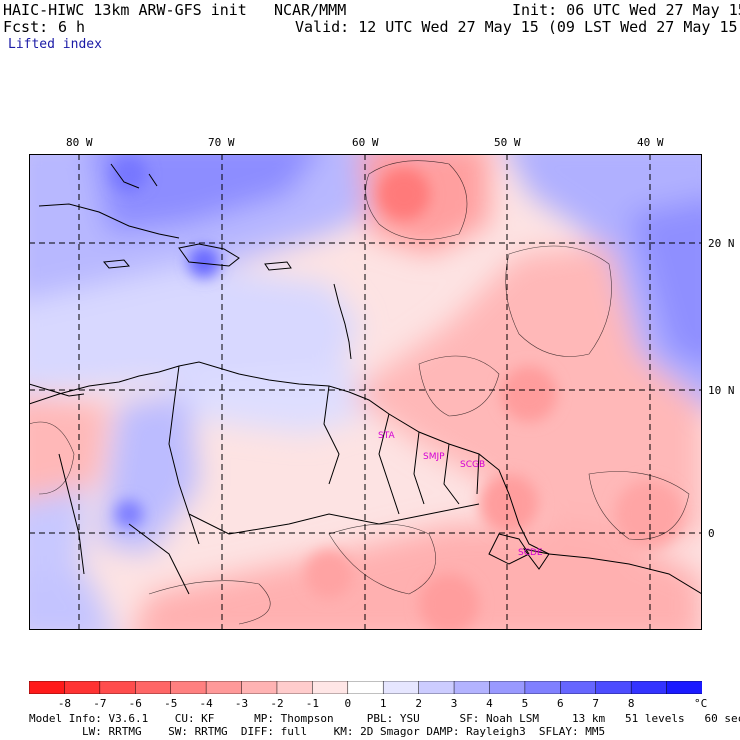  Describe the element at coordinates (64, 703) in the screenshot. I see `colorbar-tick-label: -8` at that location.